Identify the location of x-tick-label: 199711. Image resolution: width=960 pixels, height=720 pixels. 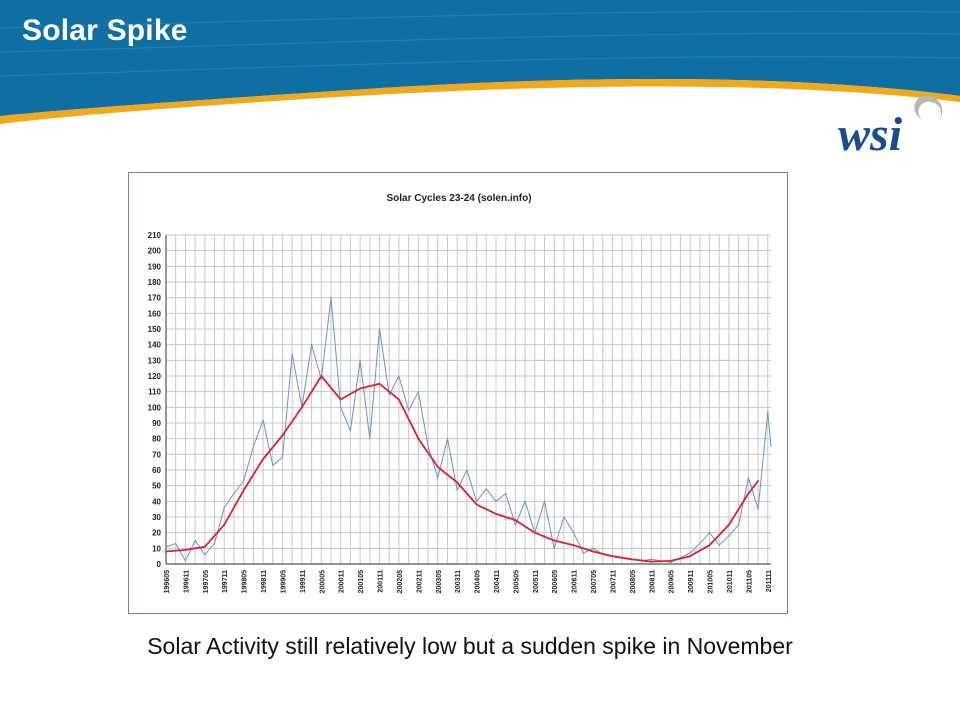
(225, 581).